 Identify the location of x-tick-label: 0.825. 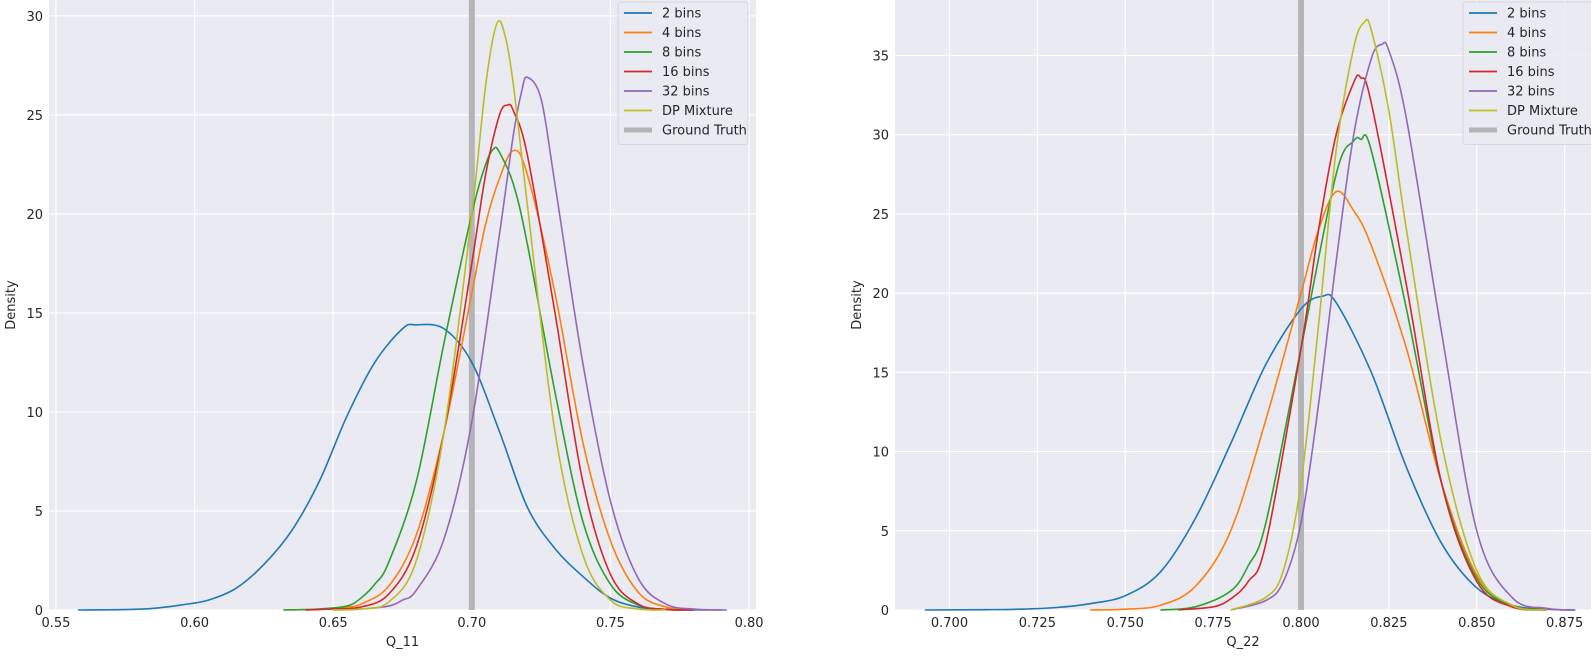
(1388, 623).